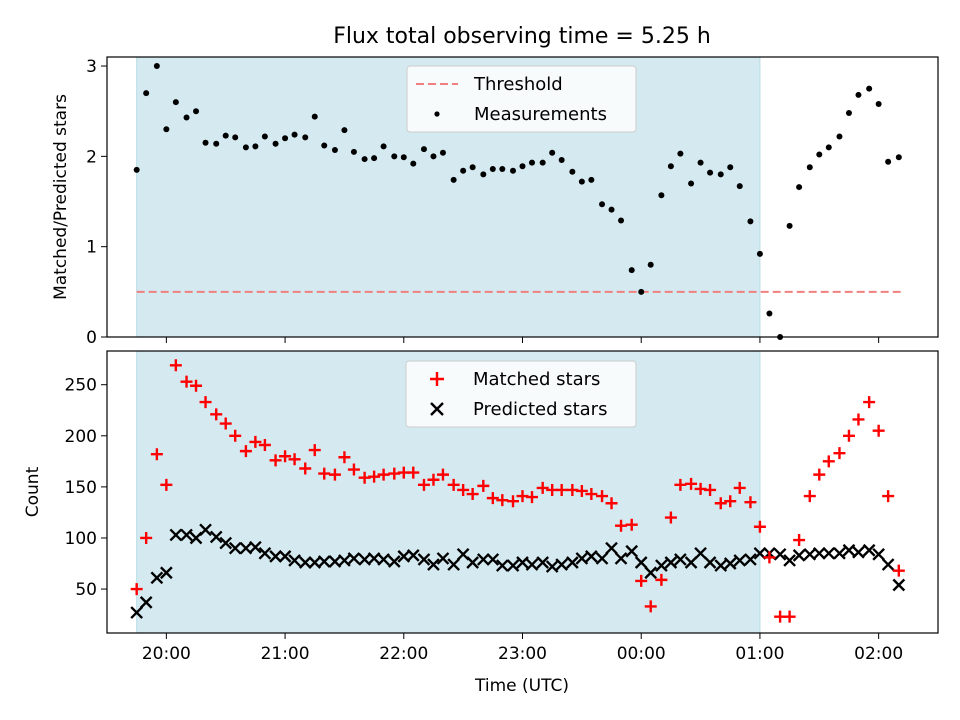 This screenshot has height=720, width=960. Describe the element at coordinates (521, 99) in the screenshot. I see `ratio-legend-box` at that location.